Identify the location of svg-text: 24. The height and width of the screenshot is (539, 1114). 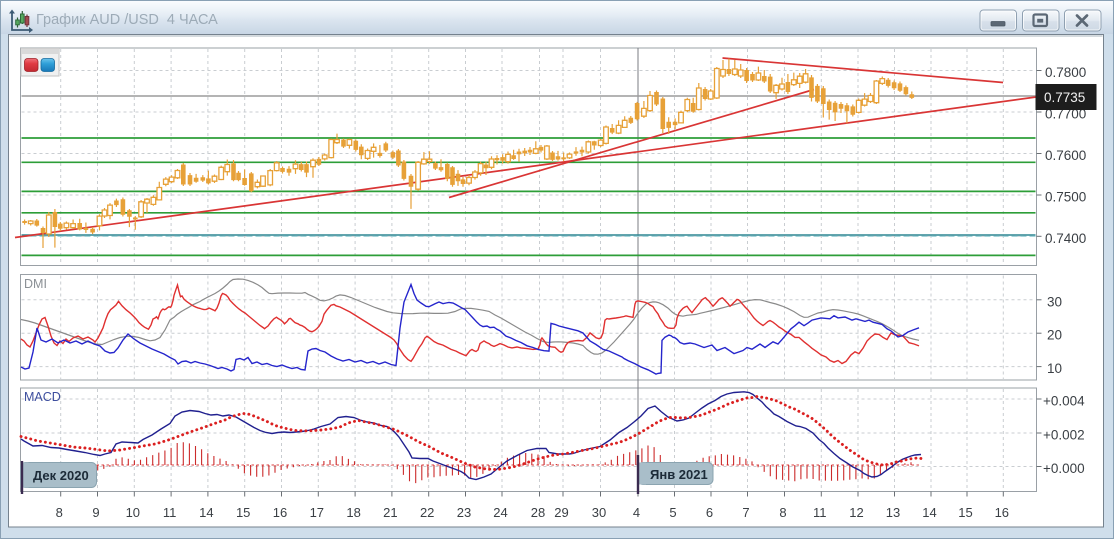
(500, 512).